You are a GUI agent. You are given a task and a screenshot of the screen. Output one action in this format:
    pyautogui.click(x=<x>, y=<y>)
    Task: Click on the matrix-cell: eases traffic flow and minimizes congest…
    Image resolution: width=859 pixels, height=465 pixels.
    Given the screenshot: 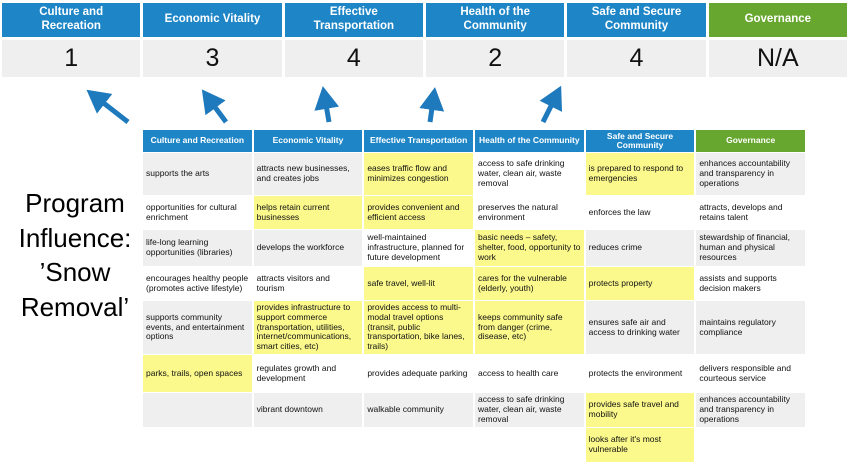 What is the action you would take?
    pyautogui.click(x=418, y=174)
    